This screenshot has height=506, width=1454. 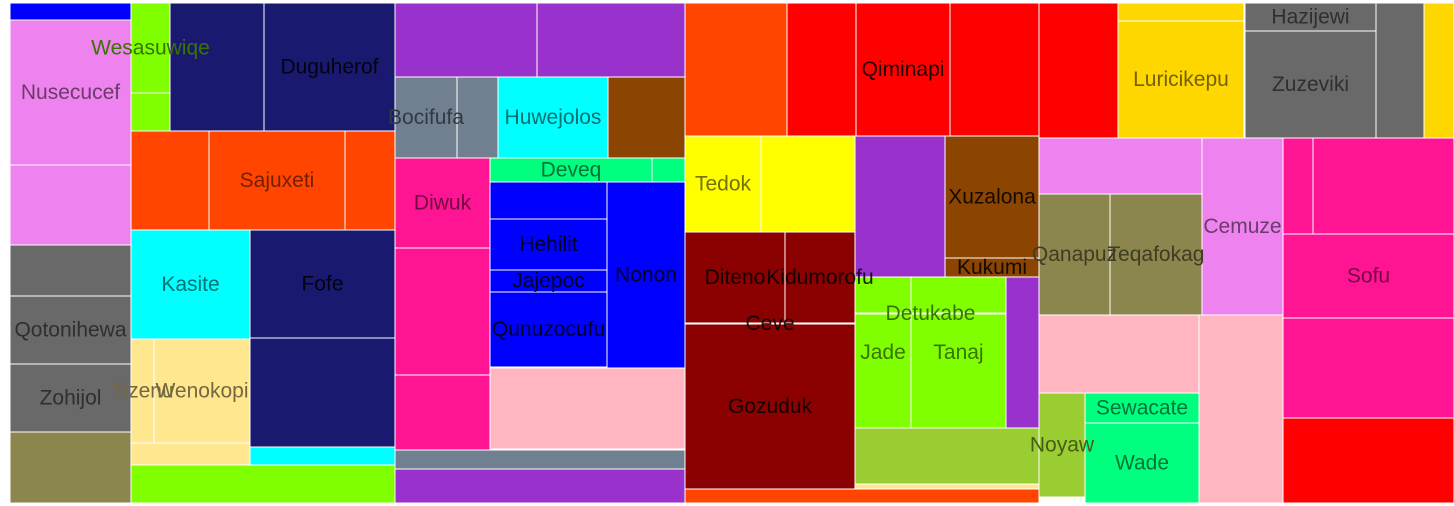 I want to click on treemap-cell-sajuxeti, so click(x=277, y=180).